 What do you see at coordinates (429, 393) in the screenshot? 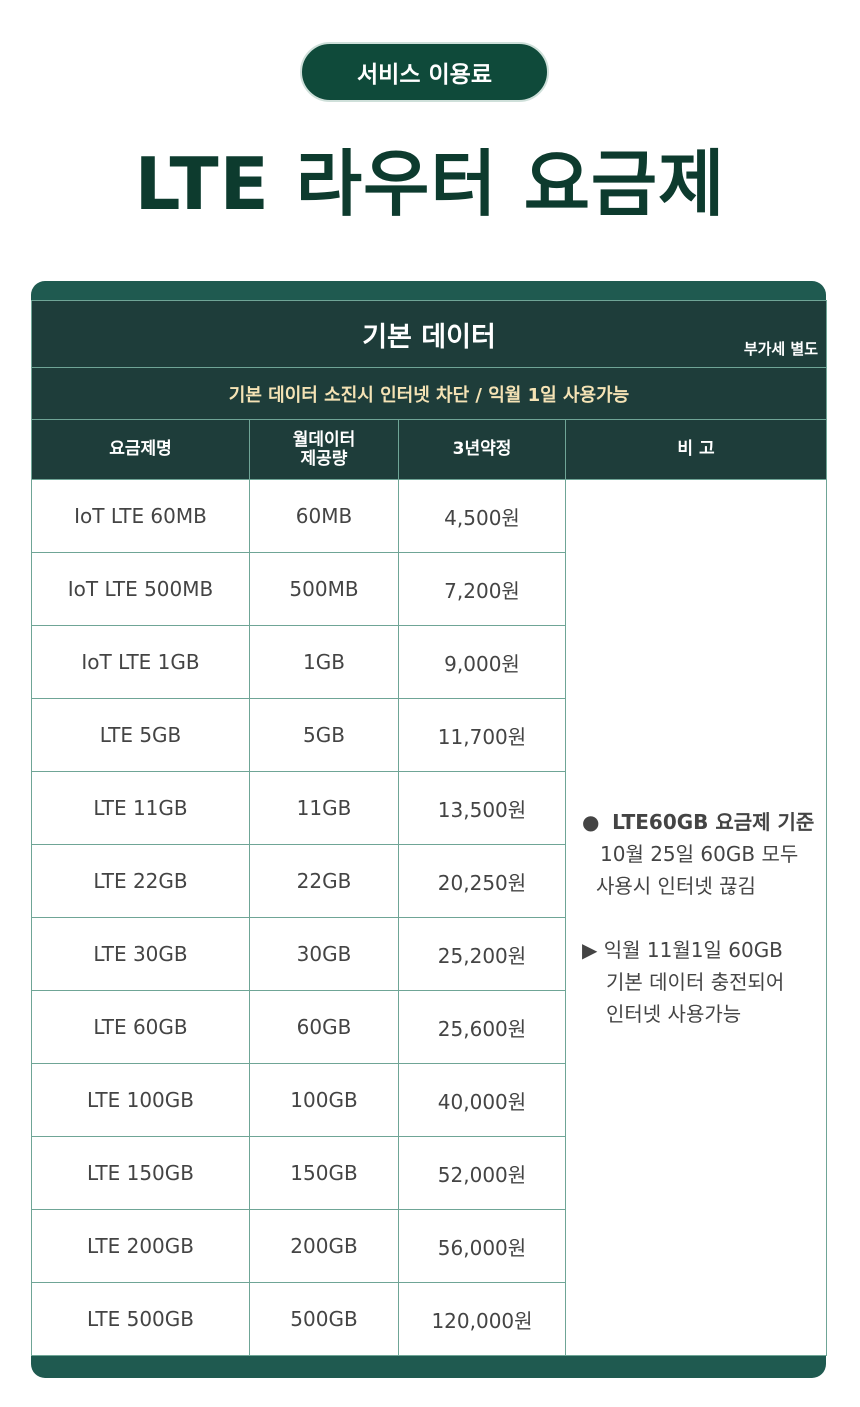
I see `table-subheader: 기본 데이터 소진시 인터넷 차단 / 익월 1일 사용가능` at bounding box center [429, 393].